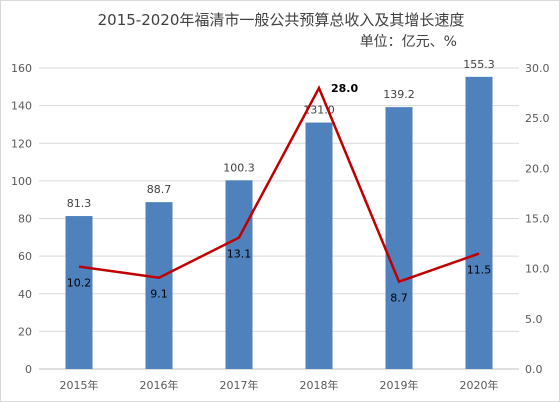 This screenshot has height=402, width=560. I want to click on chart-subtitle: 单位：亿元、%, so click(408, 42).